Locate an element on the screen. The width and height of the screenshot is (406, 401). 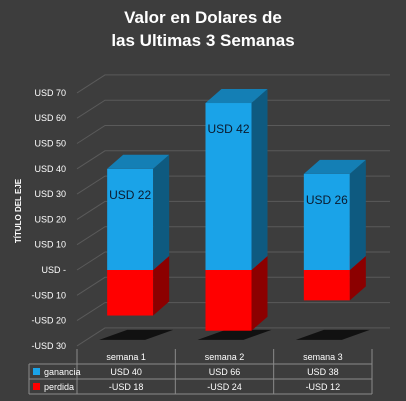
y-tick-label: -USD 30 is located at coordinates (48, 346).